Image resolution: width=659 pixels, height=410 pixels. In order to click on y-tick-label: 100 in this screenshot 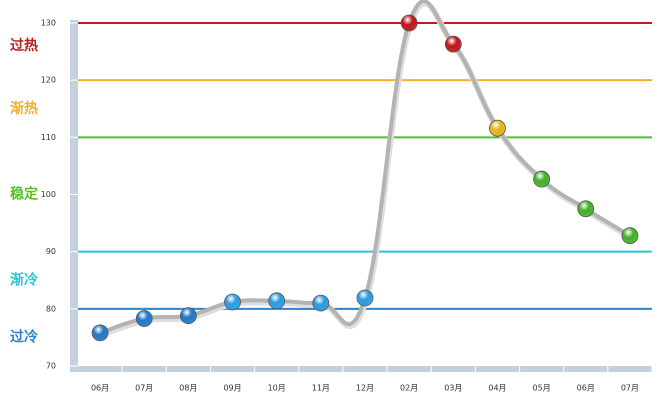, I will do `click(48, 194)`.